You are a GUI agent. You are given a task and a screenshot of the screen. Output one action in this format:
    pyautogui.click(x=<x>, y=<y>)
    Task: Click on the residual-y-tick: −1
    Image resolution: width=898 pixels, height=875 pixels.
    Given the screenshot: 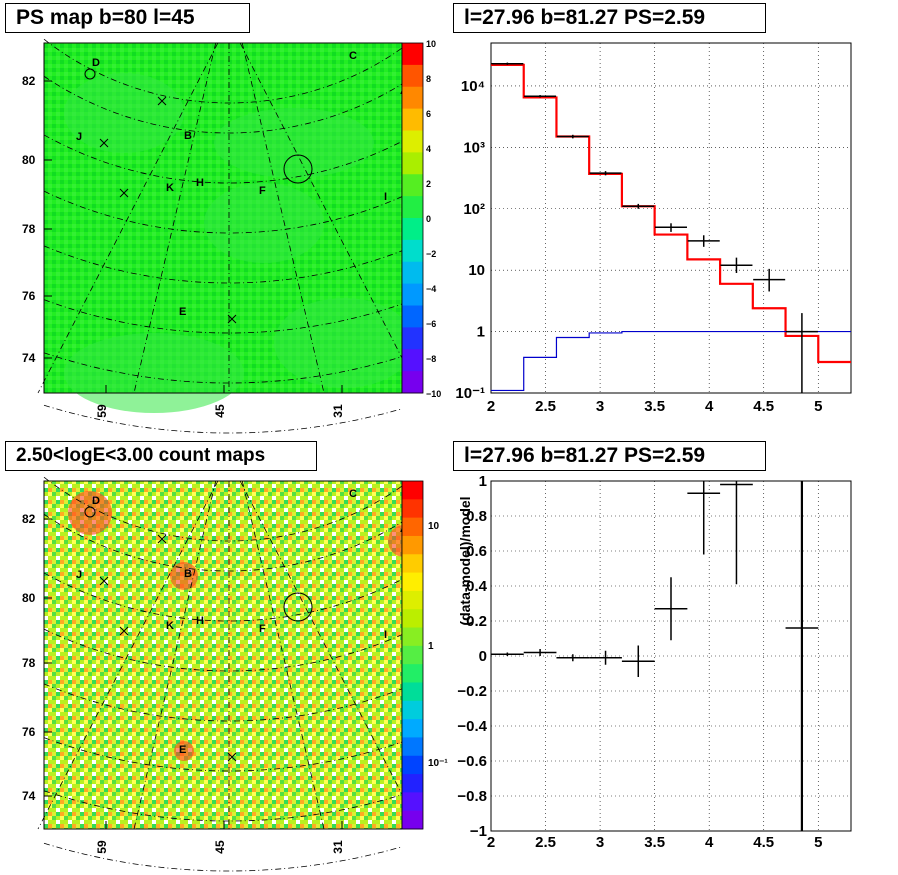 What is the action you would take?
    pyautogui.click(x=478, y=831)
    